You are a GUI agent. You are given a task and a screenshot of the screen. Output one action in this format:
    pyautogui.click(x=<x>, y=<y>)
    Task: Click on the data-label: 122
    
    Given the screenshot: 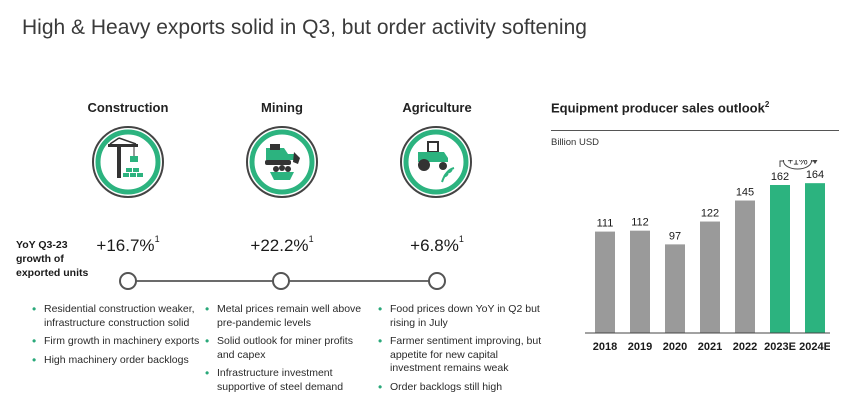 What is the action you would take?
    pyautogui.click(x=710, y=214)
    